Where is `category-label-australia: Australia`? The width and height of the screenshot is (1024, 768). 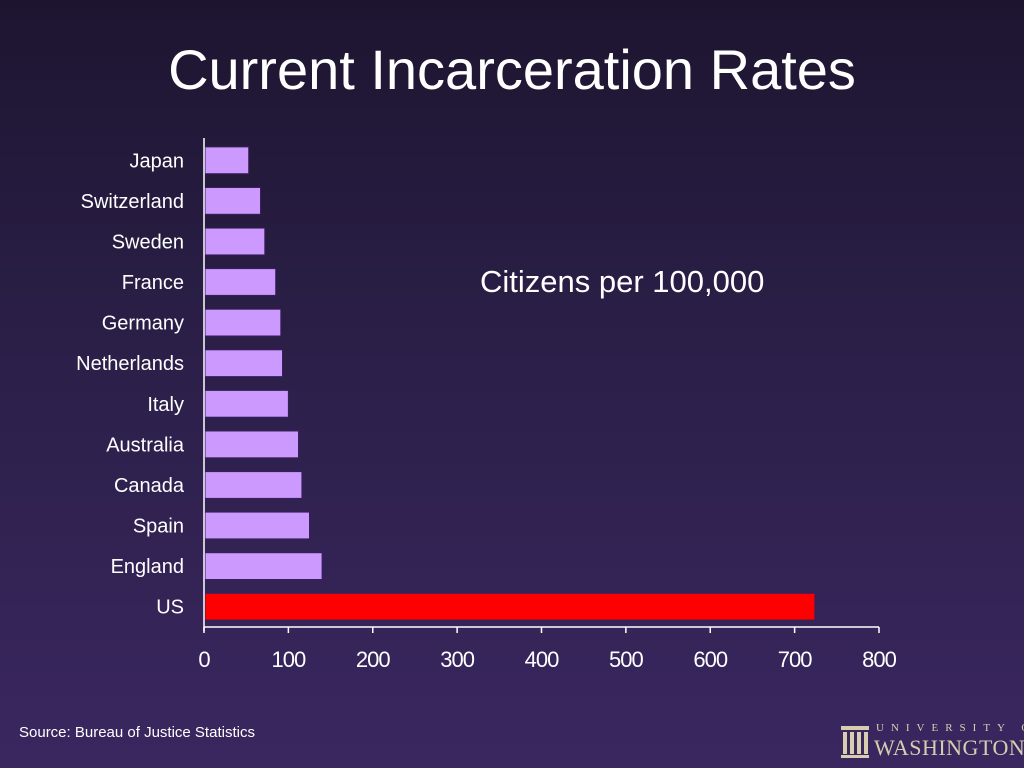 category-label-australia: Australia is located at coordinates (145, 445).